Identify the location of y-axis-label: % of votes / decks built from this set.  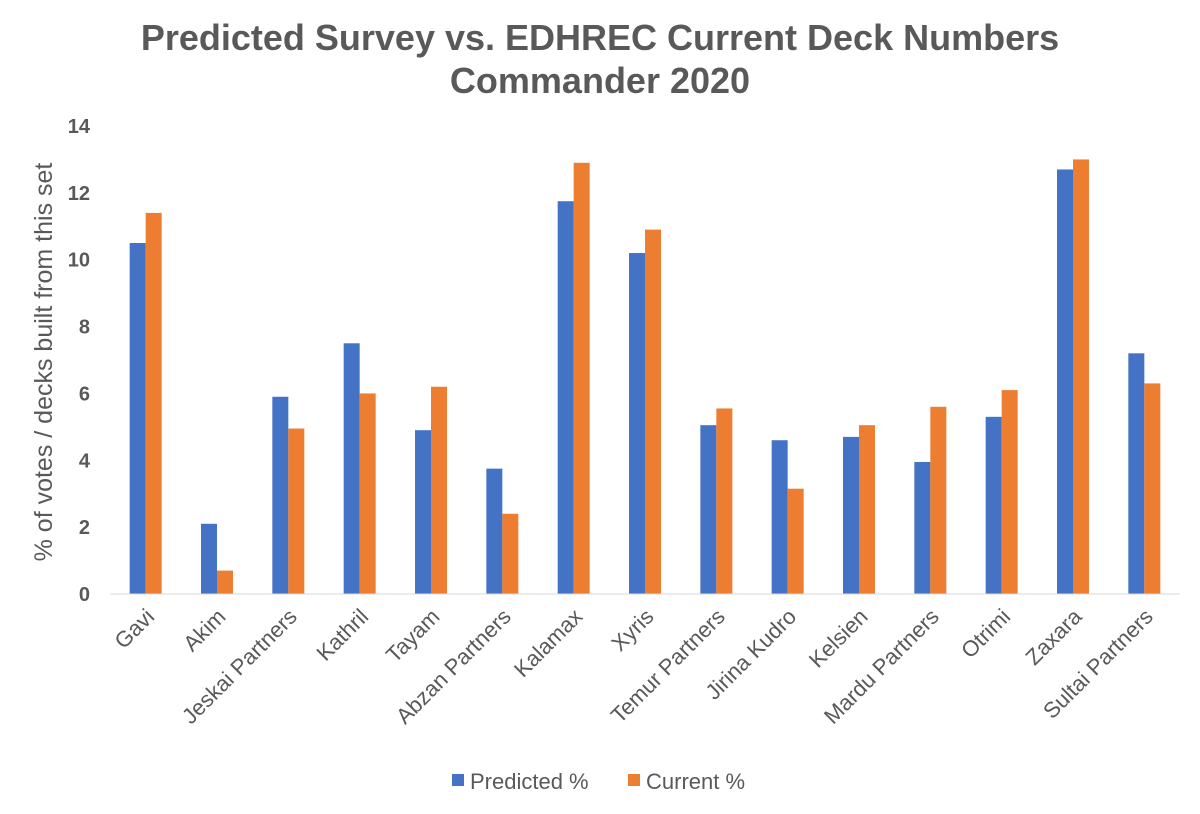
(44, 362).